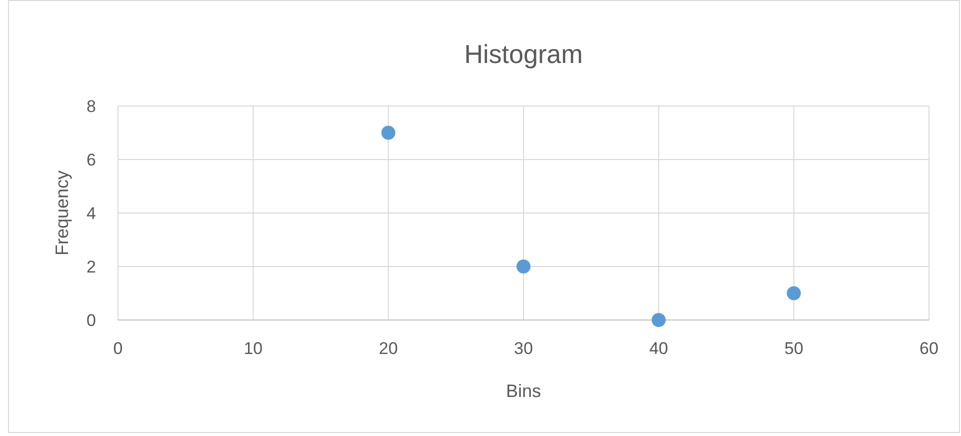 The width and height of the screenshot is (961, 436). What do you see at coordinates (658, 348) in the screenshot?
I see `x-tick-label: 40` at bounding box center [658, 348].